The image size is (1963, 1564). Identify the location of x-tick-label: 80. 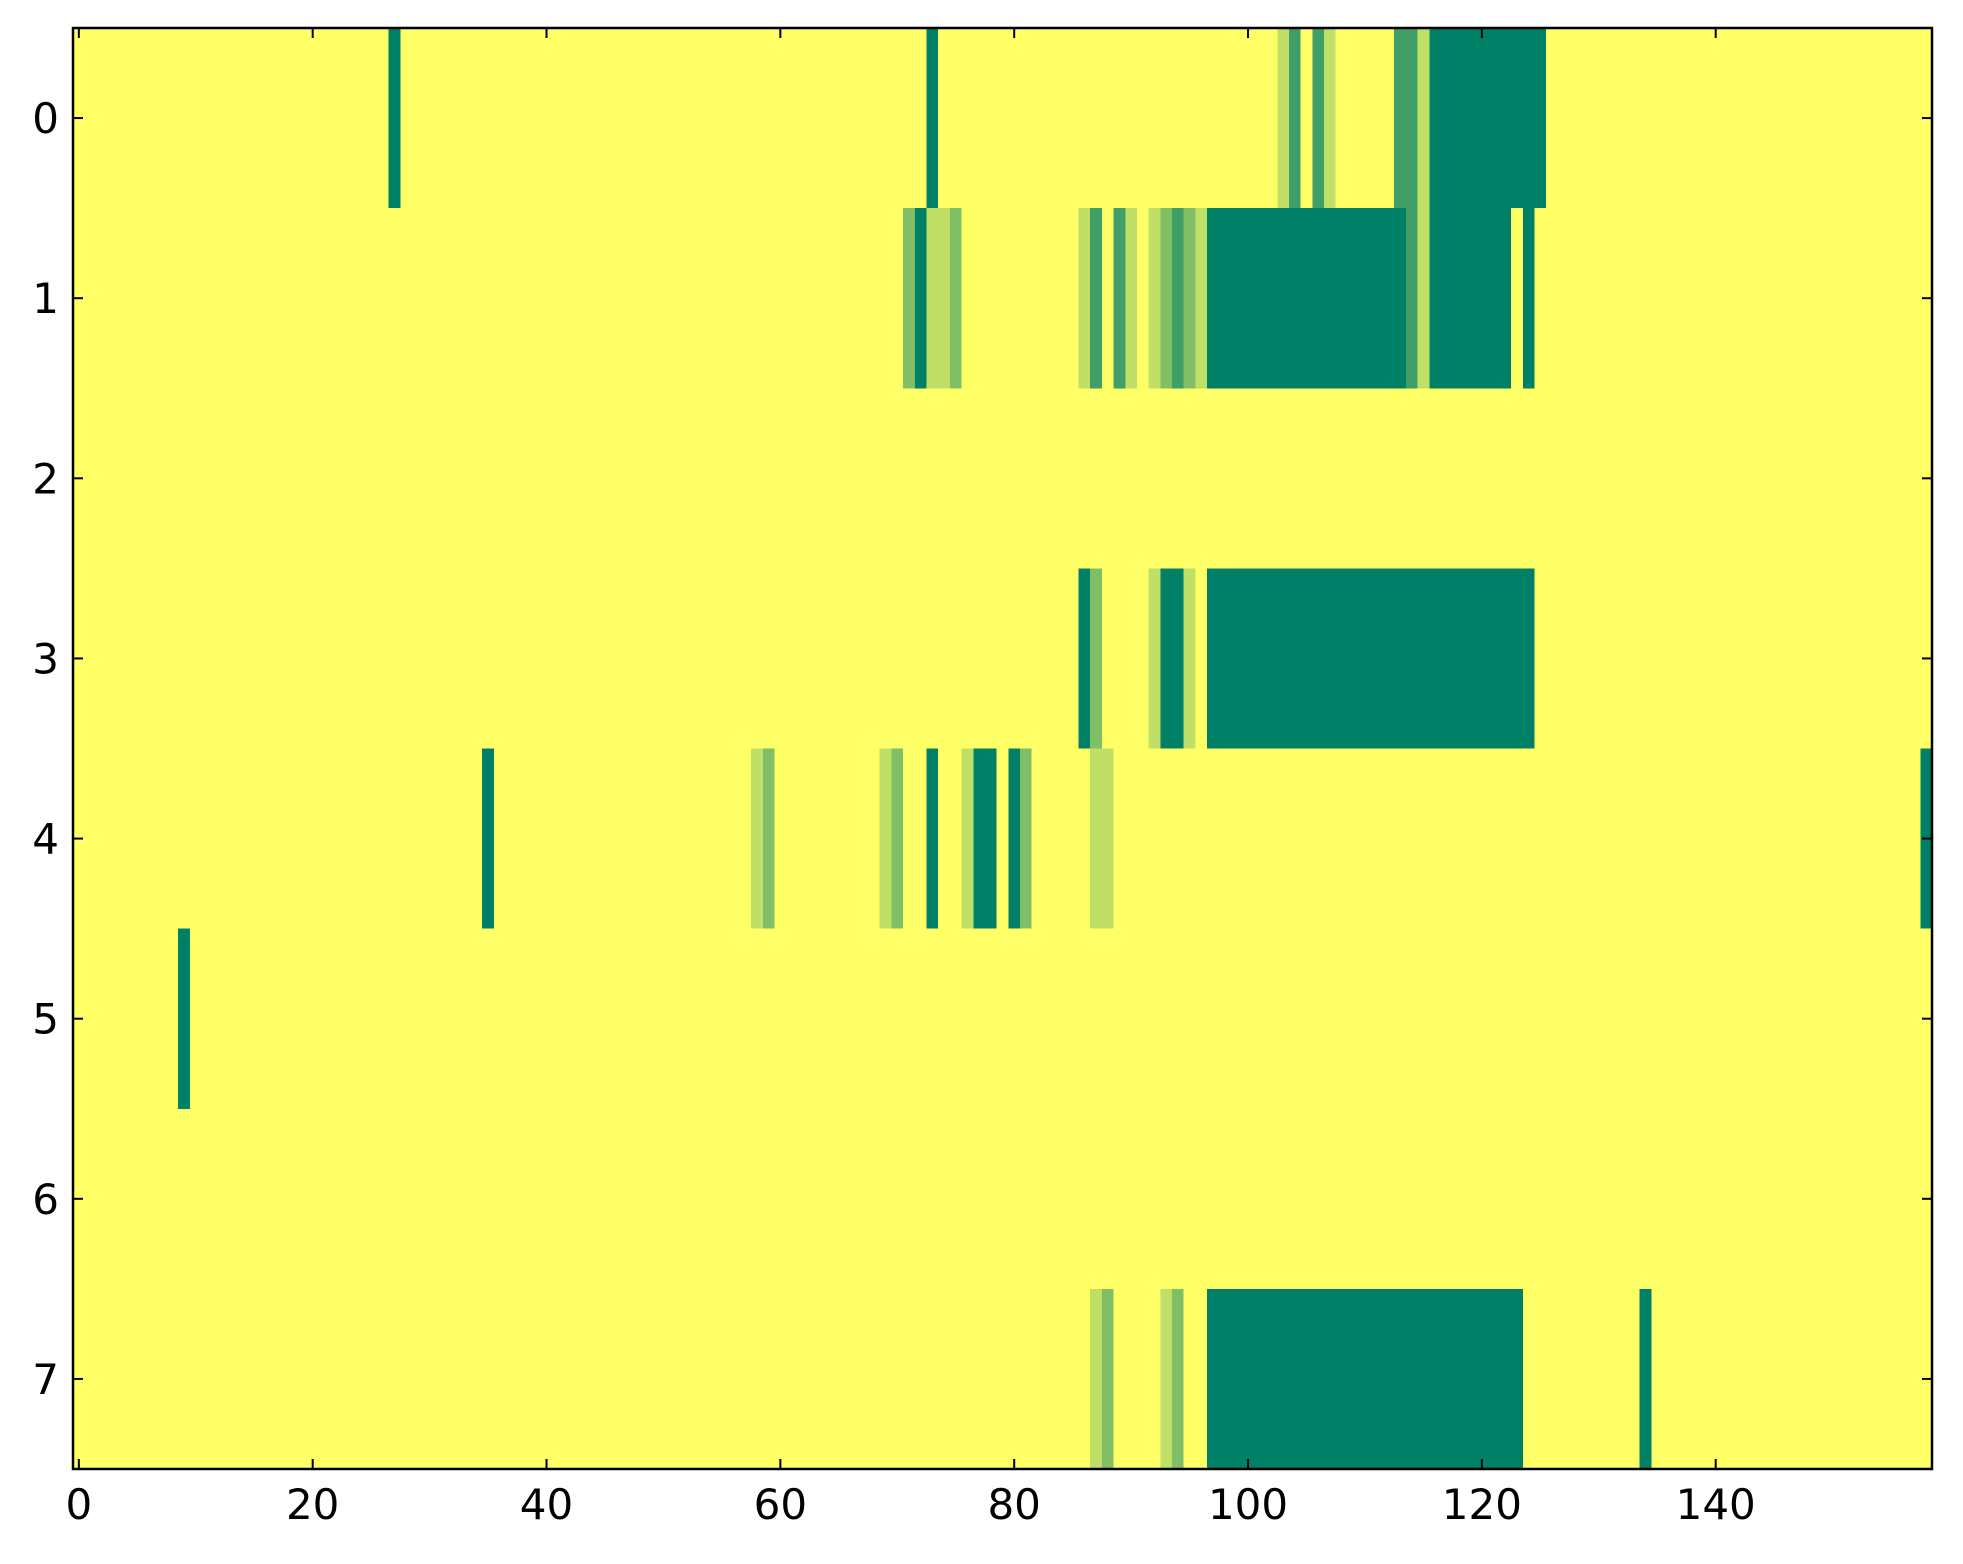
(1013, 1504).